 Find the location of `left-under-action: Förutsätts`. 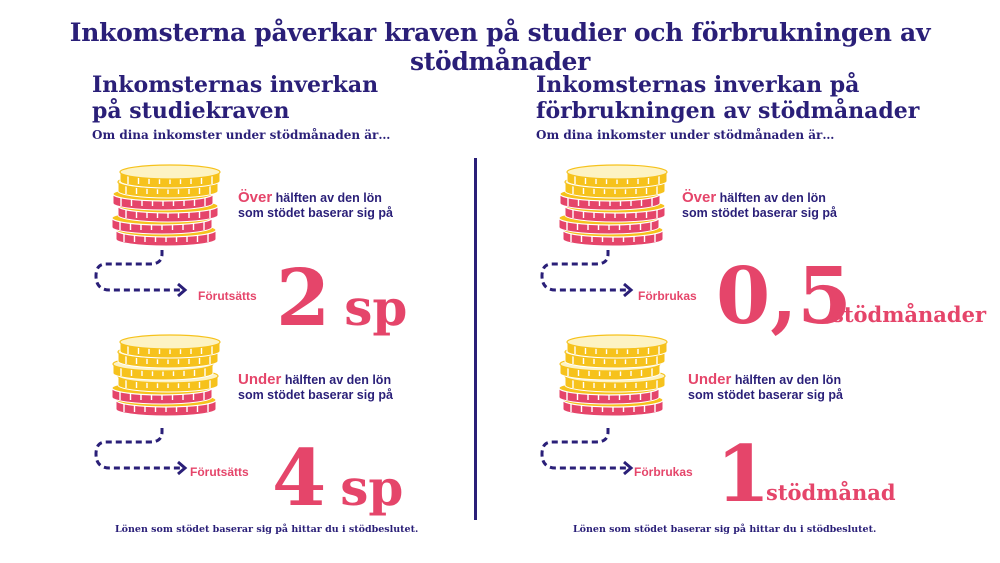

left-under-action: Förutsätts is located at coordinates (219, 472).